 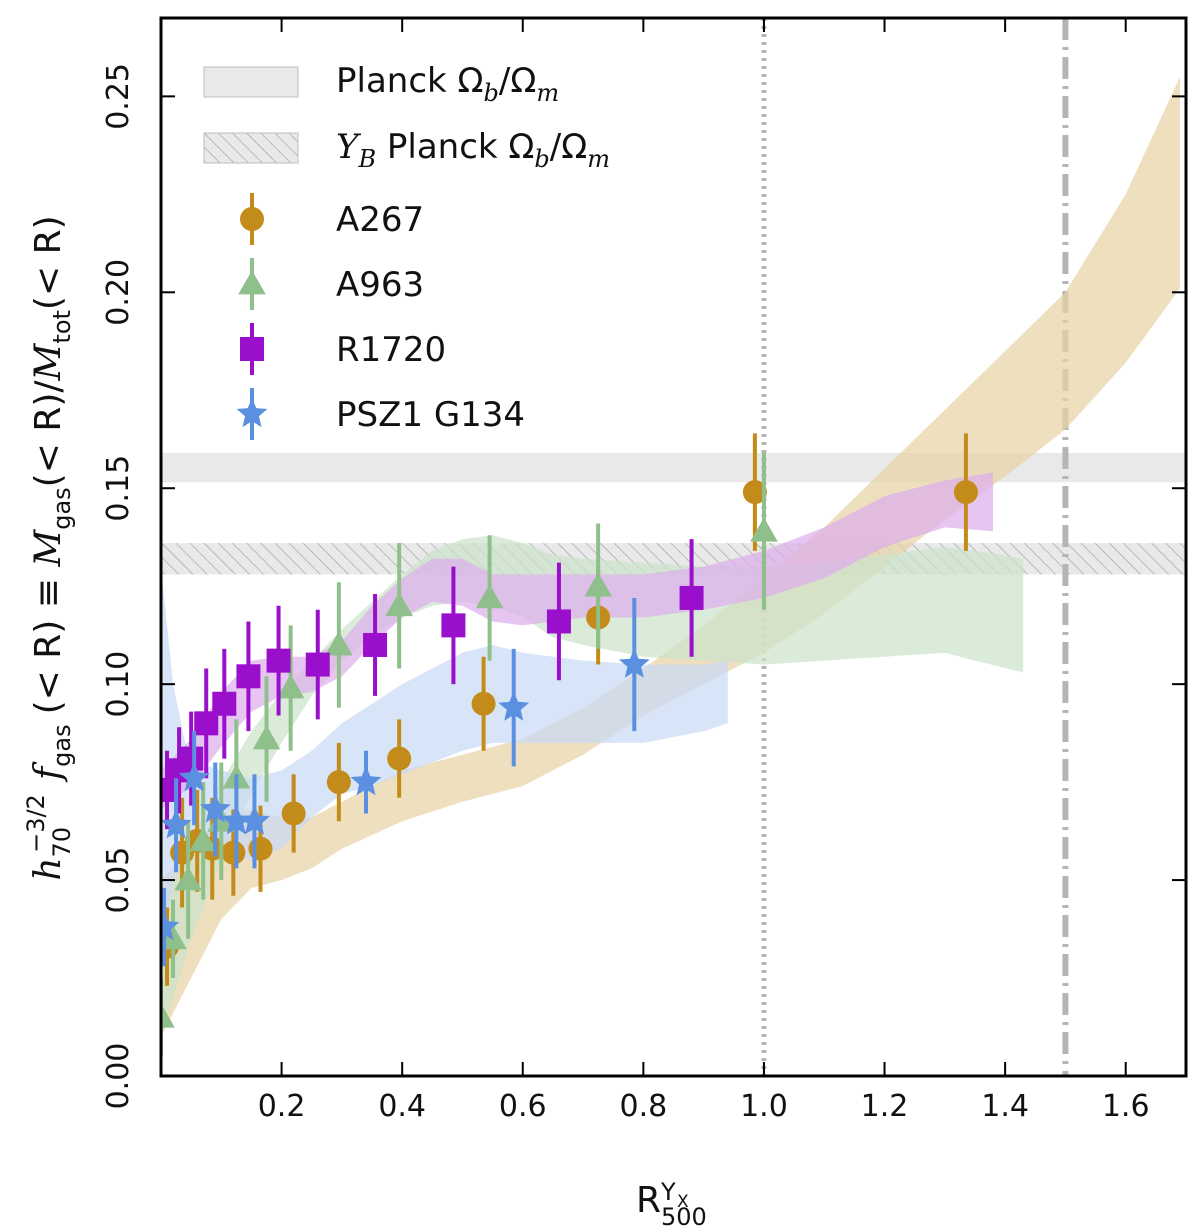 I want to click on legend-item-r1720: R1720, so click(x=343, y=349).